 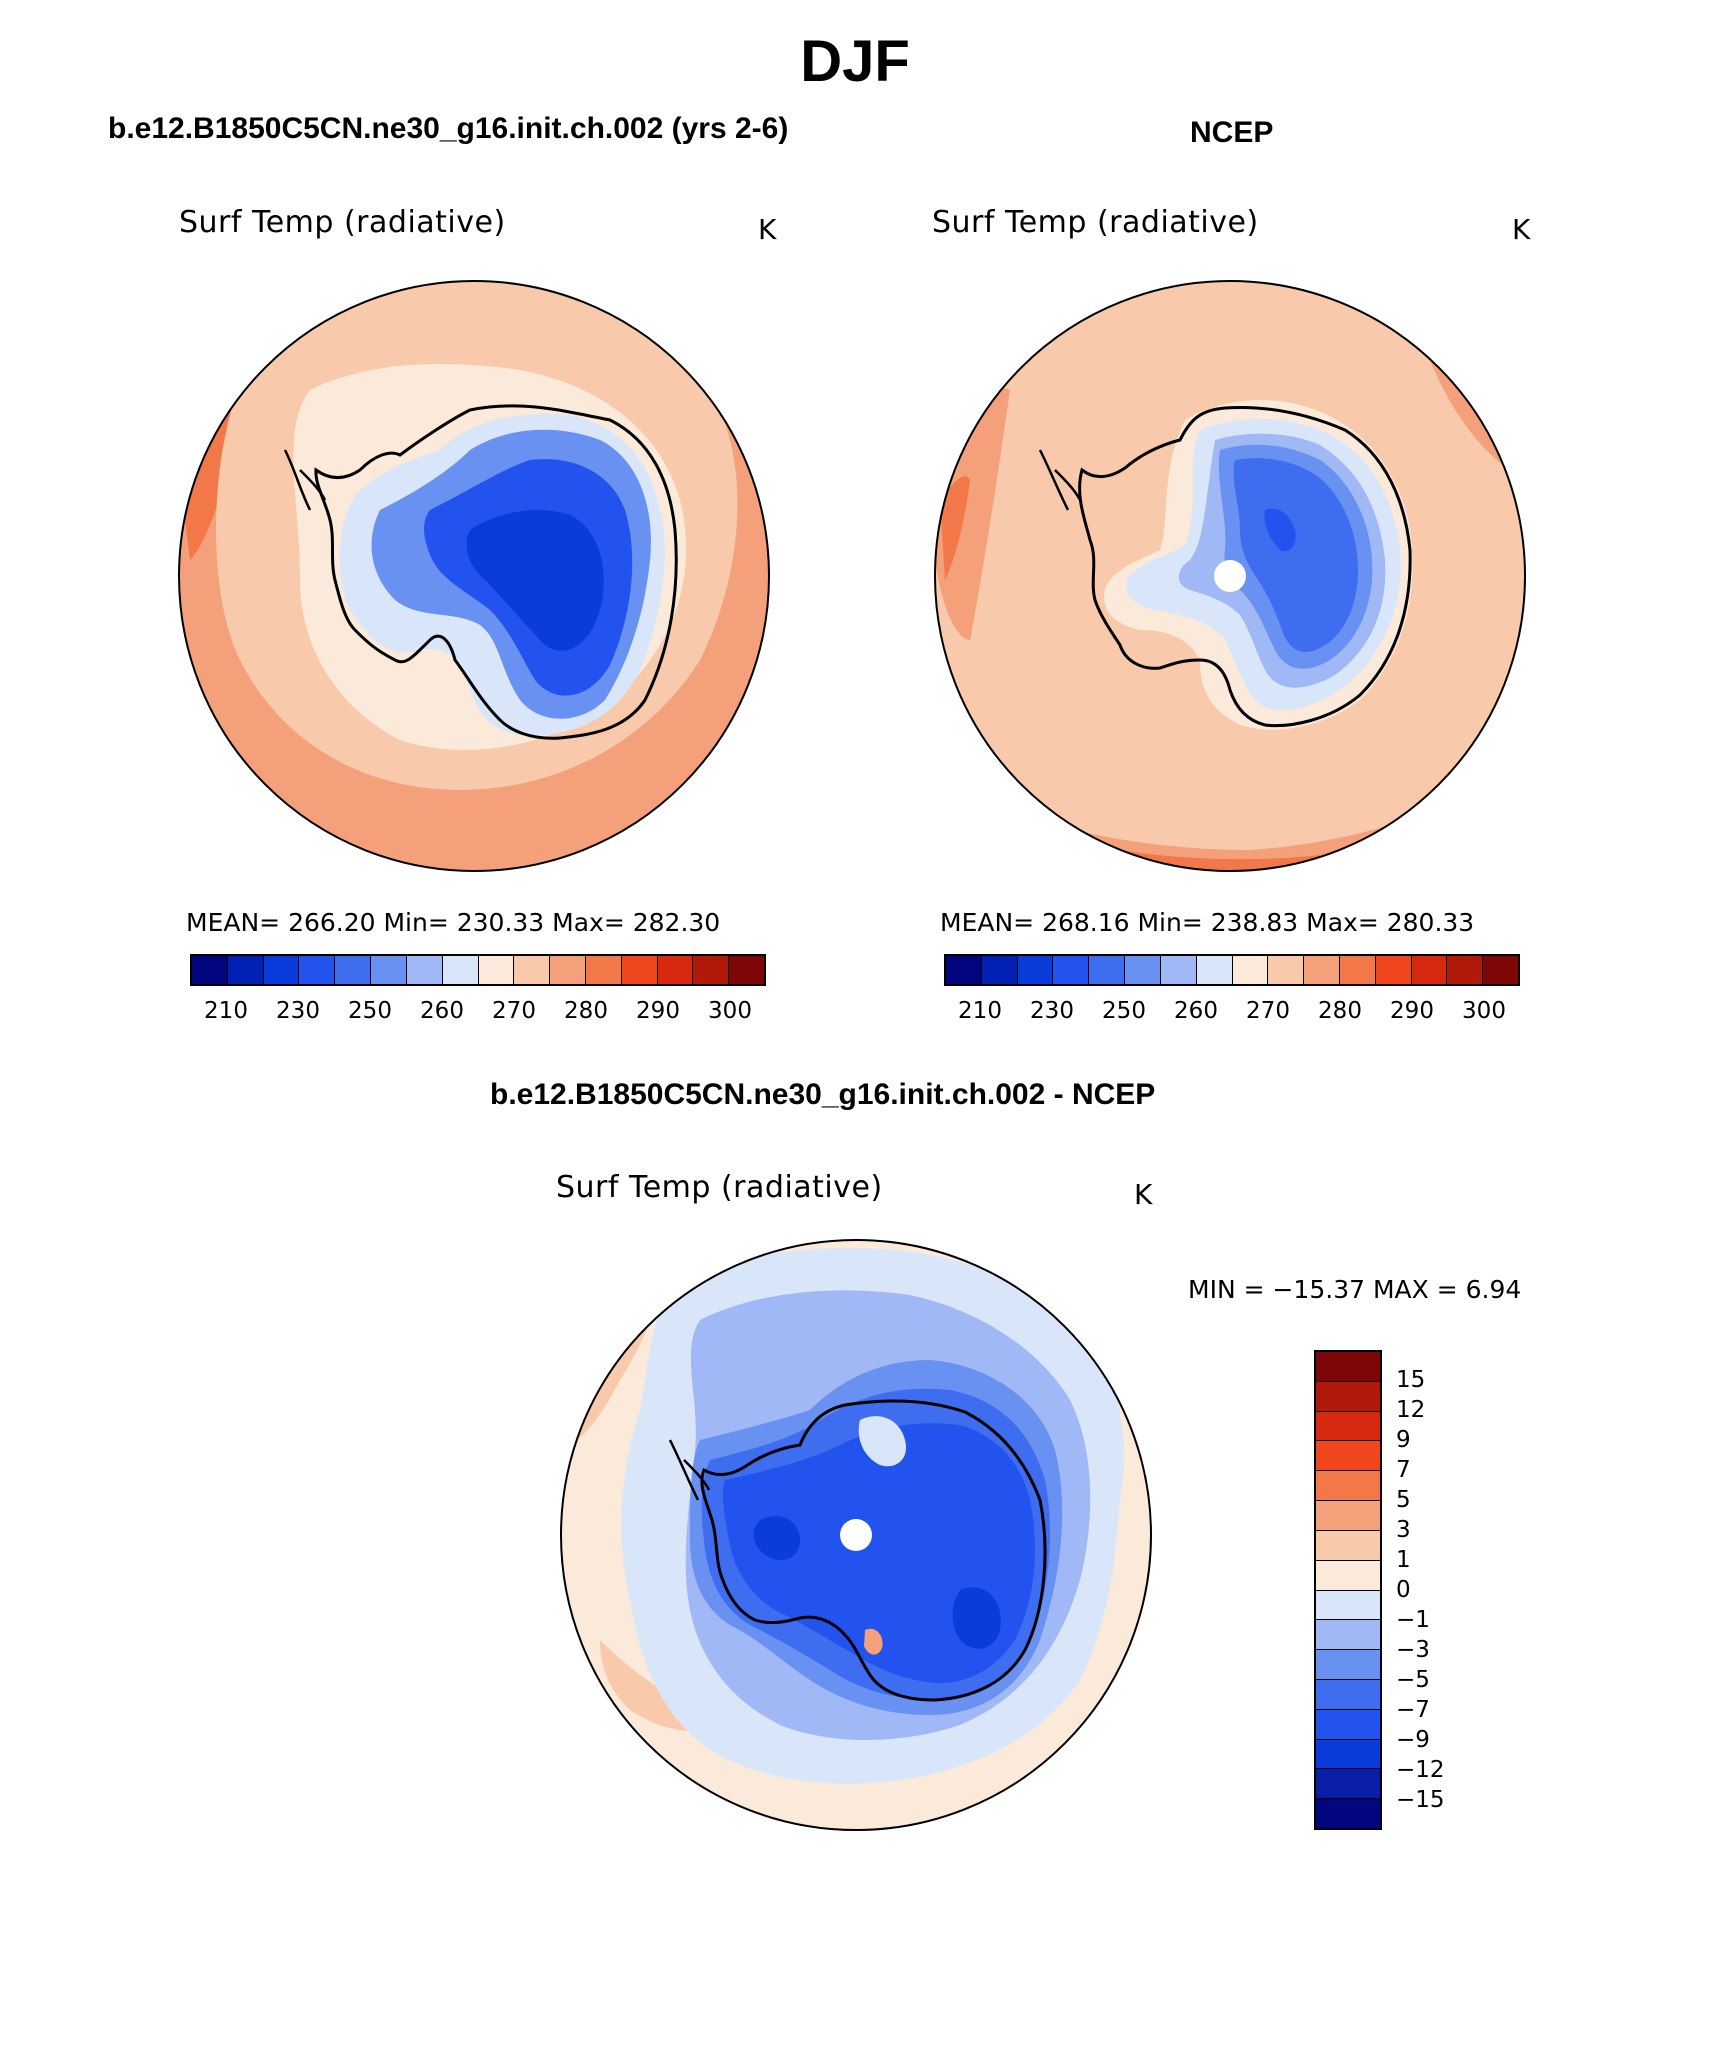 I want to click on diff-colorbar-tick-label: 3, so click(x=1403, y=1530).